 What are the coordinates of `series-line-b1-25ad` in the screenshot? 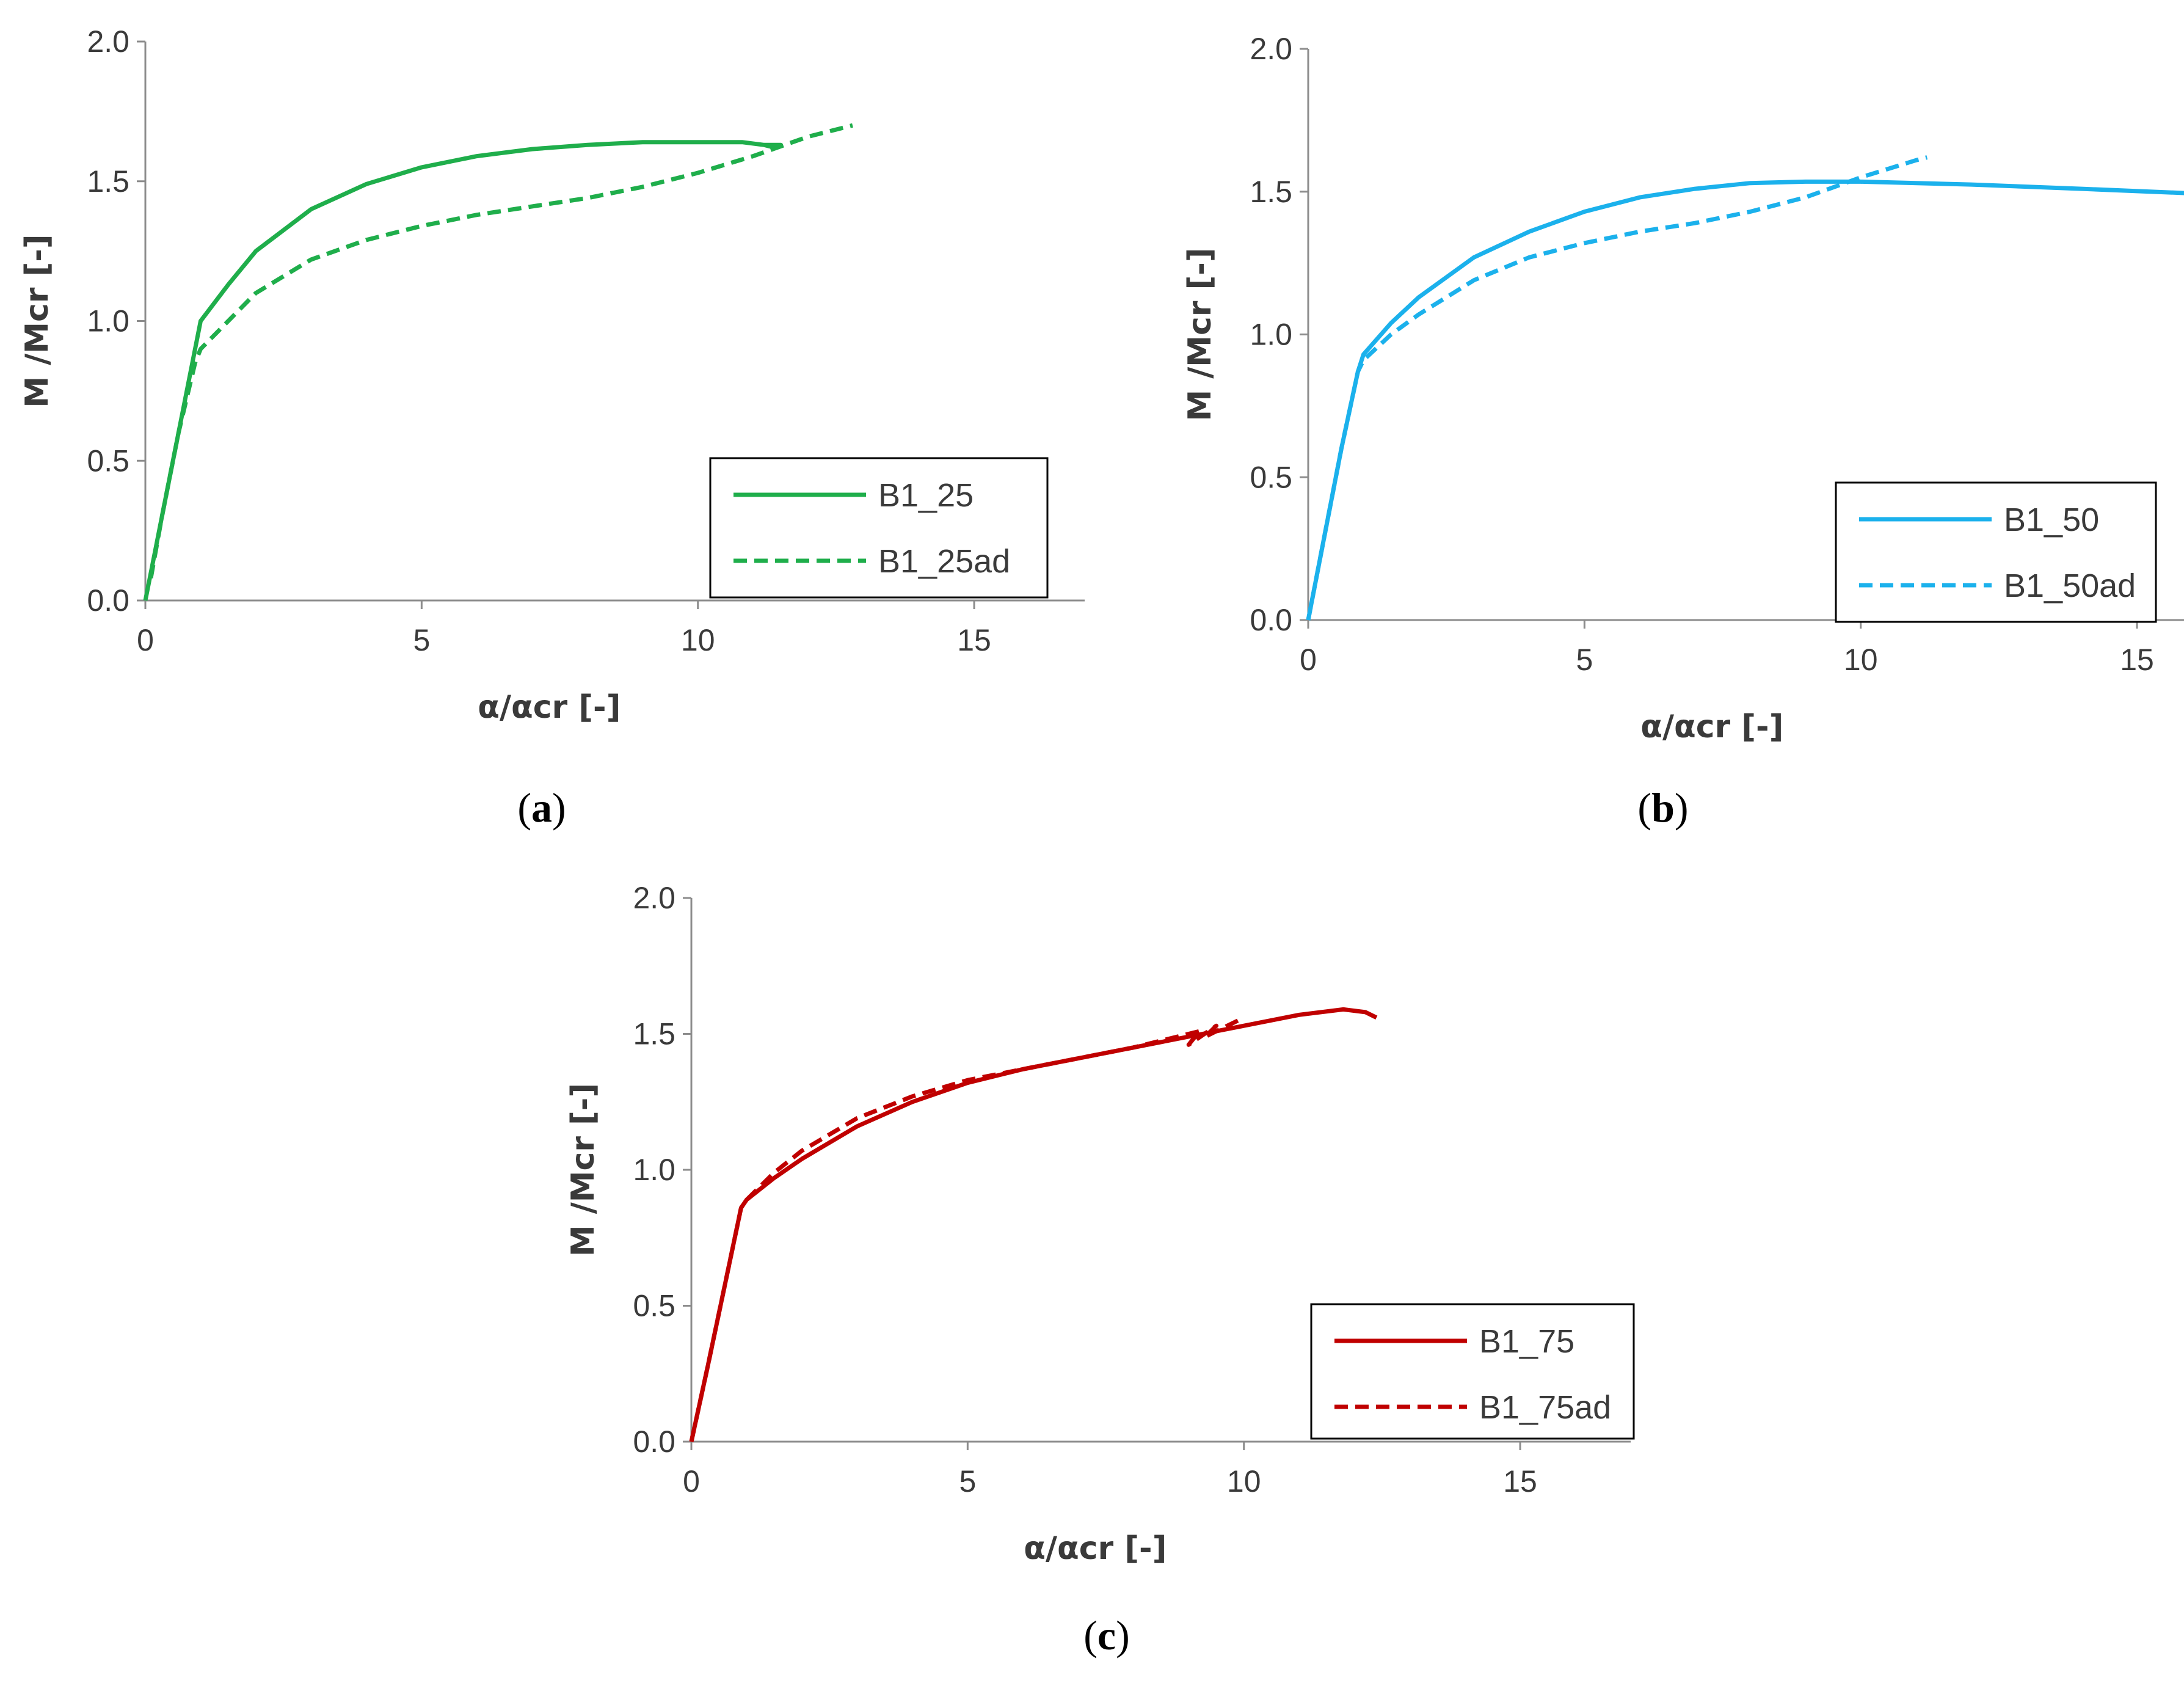 It's located at (500, 351).